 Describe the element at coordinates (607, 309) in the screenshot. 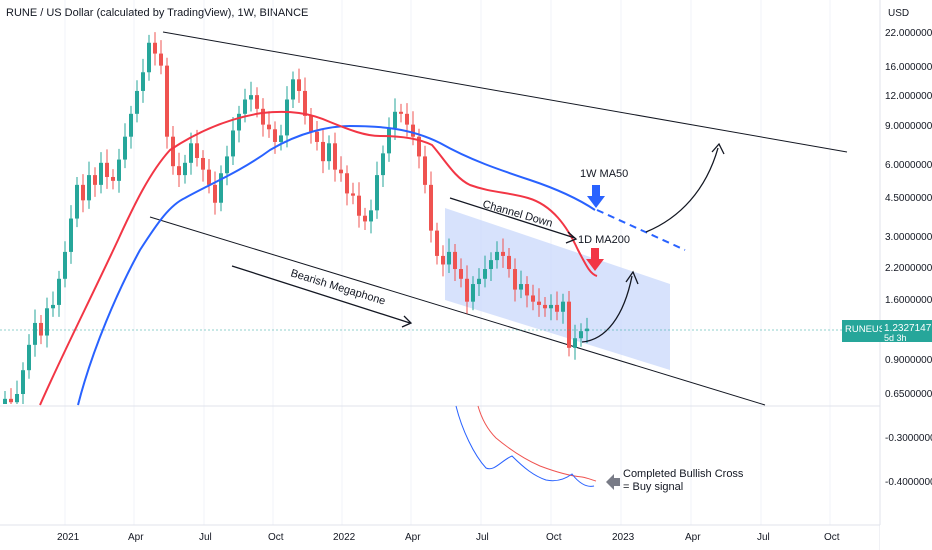

I see `projection-curve-left` at that location.